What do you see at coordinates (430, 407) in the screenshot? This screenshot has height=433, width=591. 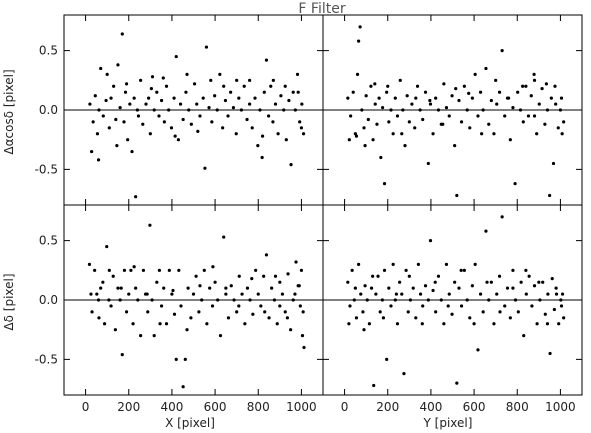 I see `x-tick-label: 400` at bounding box center [430, 407].